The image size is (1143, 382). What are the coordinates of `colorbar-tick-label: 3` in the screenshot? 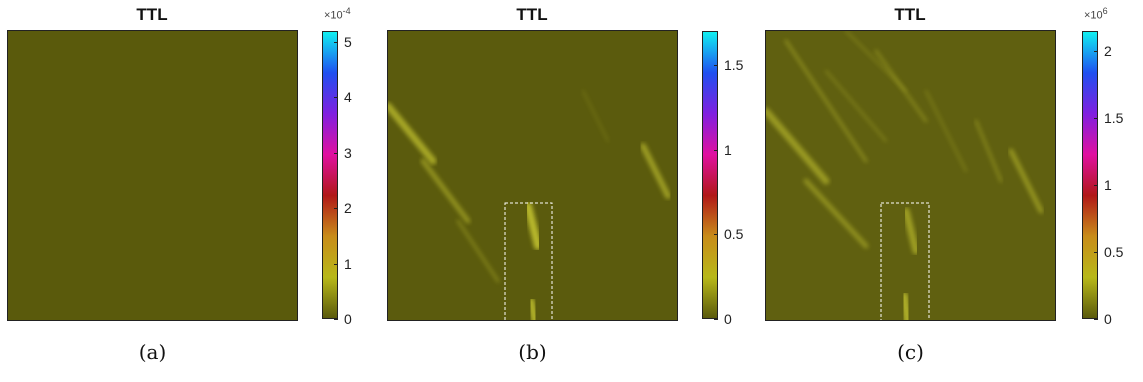 It's located at (348, 153).